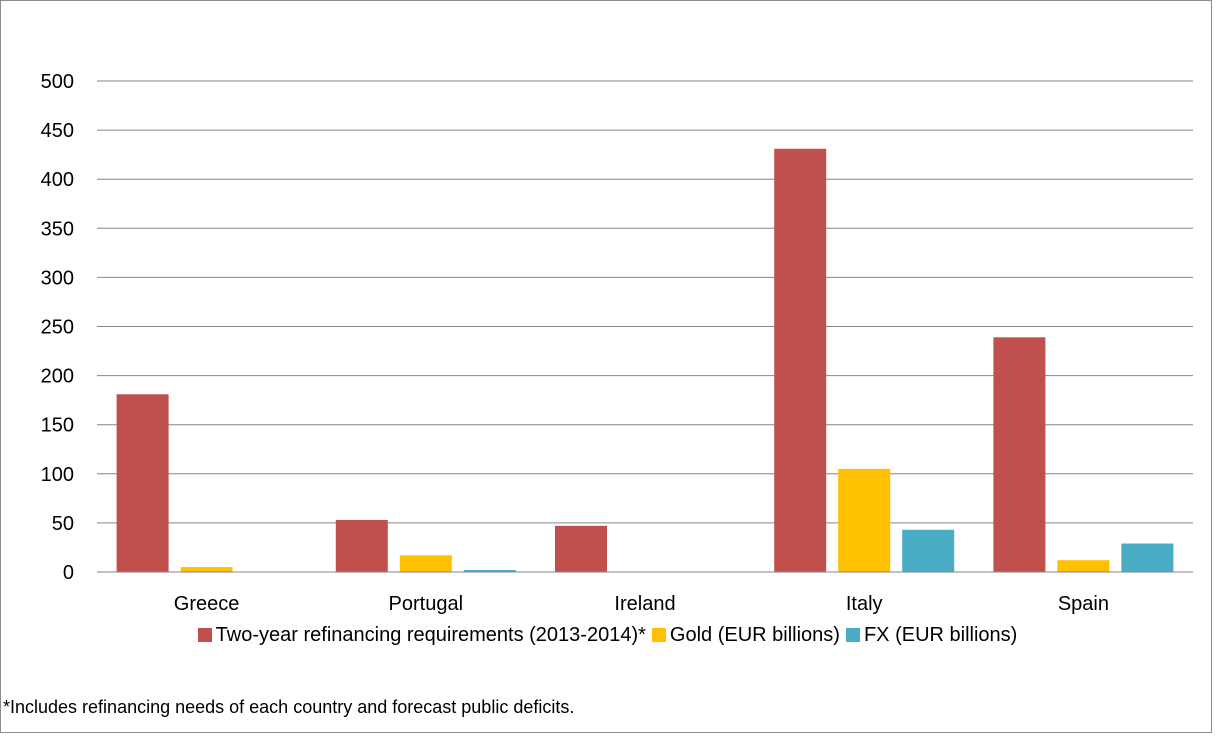 The width and height of the screenshot is (1215, 736). What do you see at coordinates (57, 278) in the screenshot?
I see `y-tick-label: 300` at bounding box center [57, 278].